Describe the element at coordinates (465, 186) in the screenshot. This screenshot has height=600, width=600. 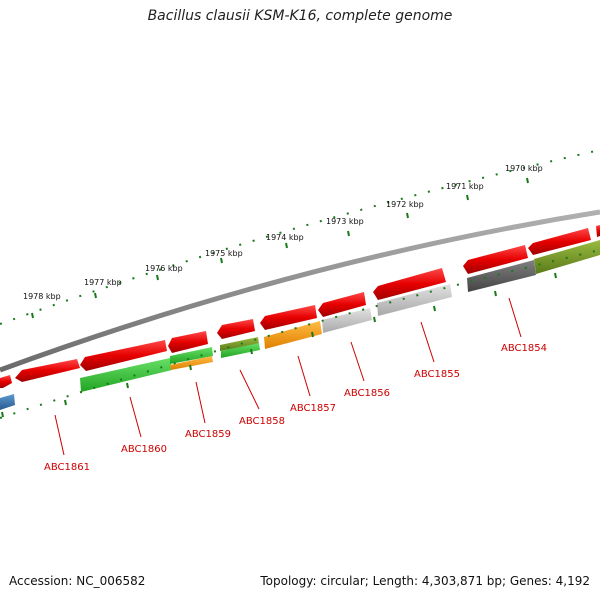
I see `kbp-label: 1971 kbp` at that location.